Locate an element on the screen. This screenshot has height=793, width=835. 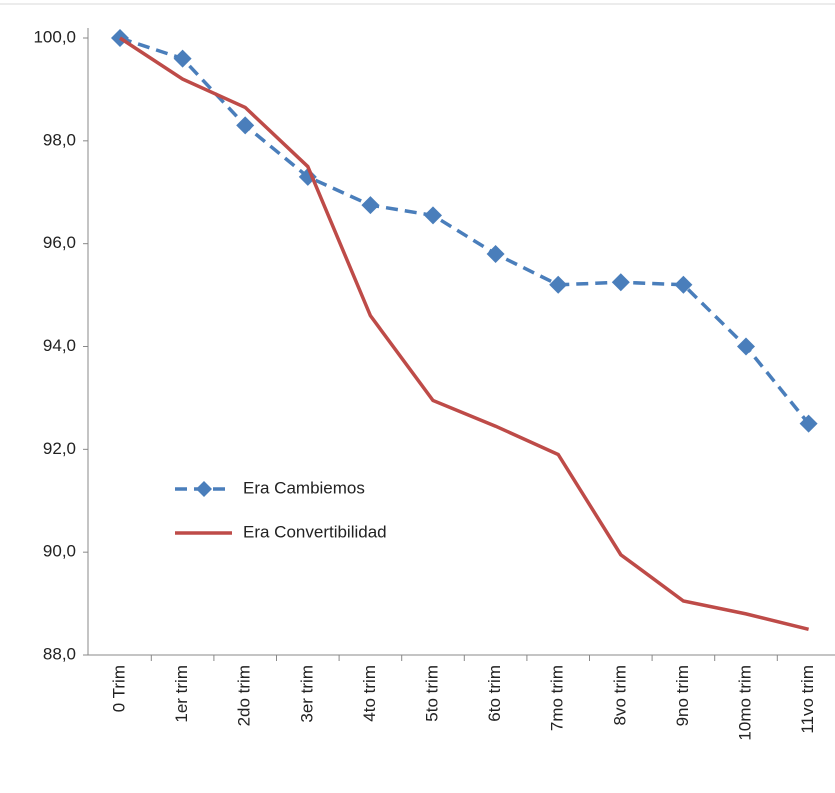
x-tick-label: 3er trim is located at coordinates (306, 694).